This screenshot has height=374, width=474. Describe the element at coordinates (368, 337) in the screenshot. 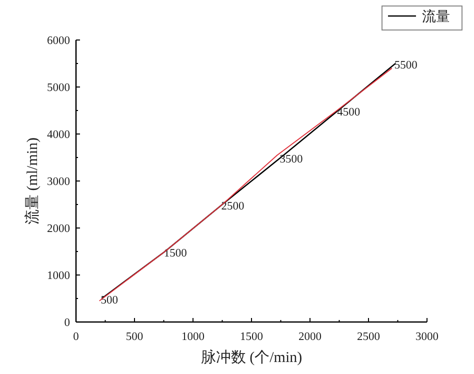

I see `x-tick-label: 2500` at that location.